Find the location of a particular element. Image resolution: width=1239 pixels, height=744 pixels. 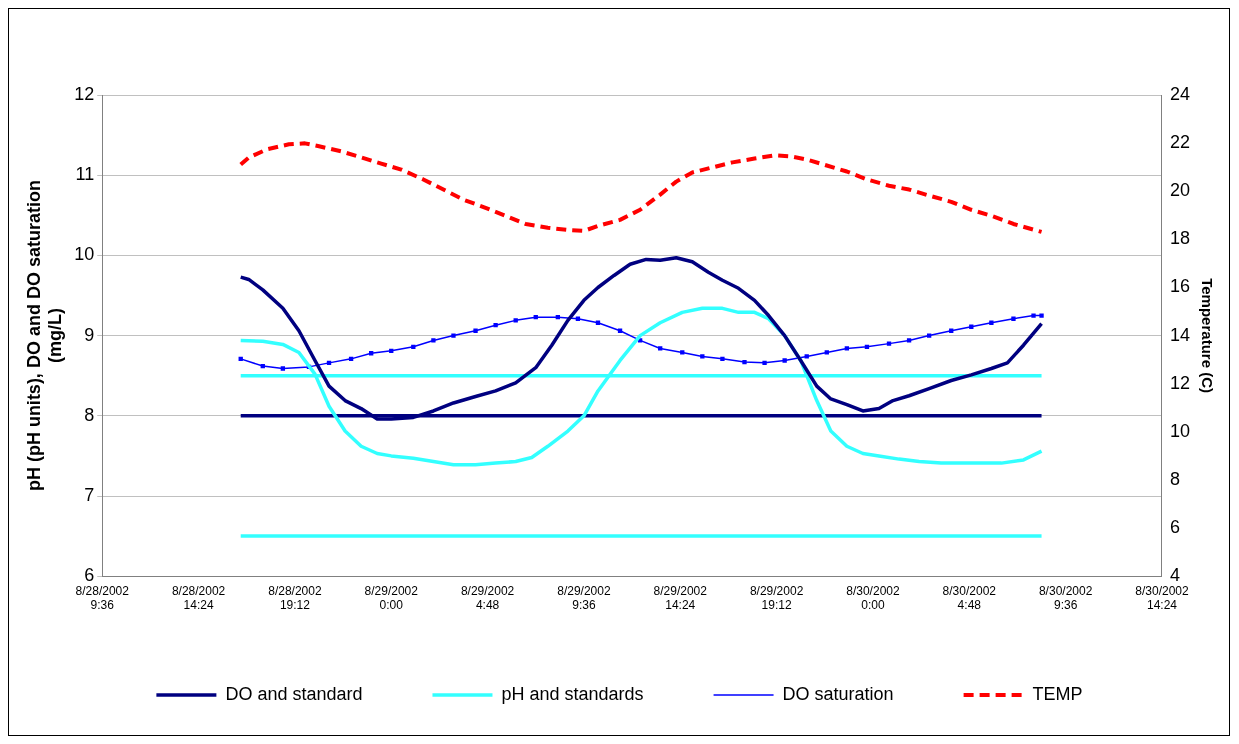

y2-tick-label: 8 is located at coordinates (1174, 478).